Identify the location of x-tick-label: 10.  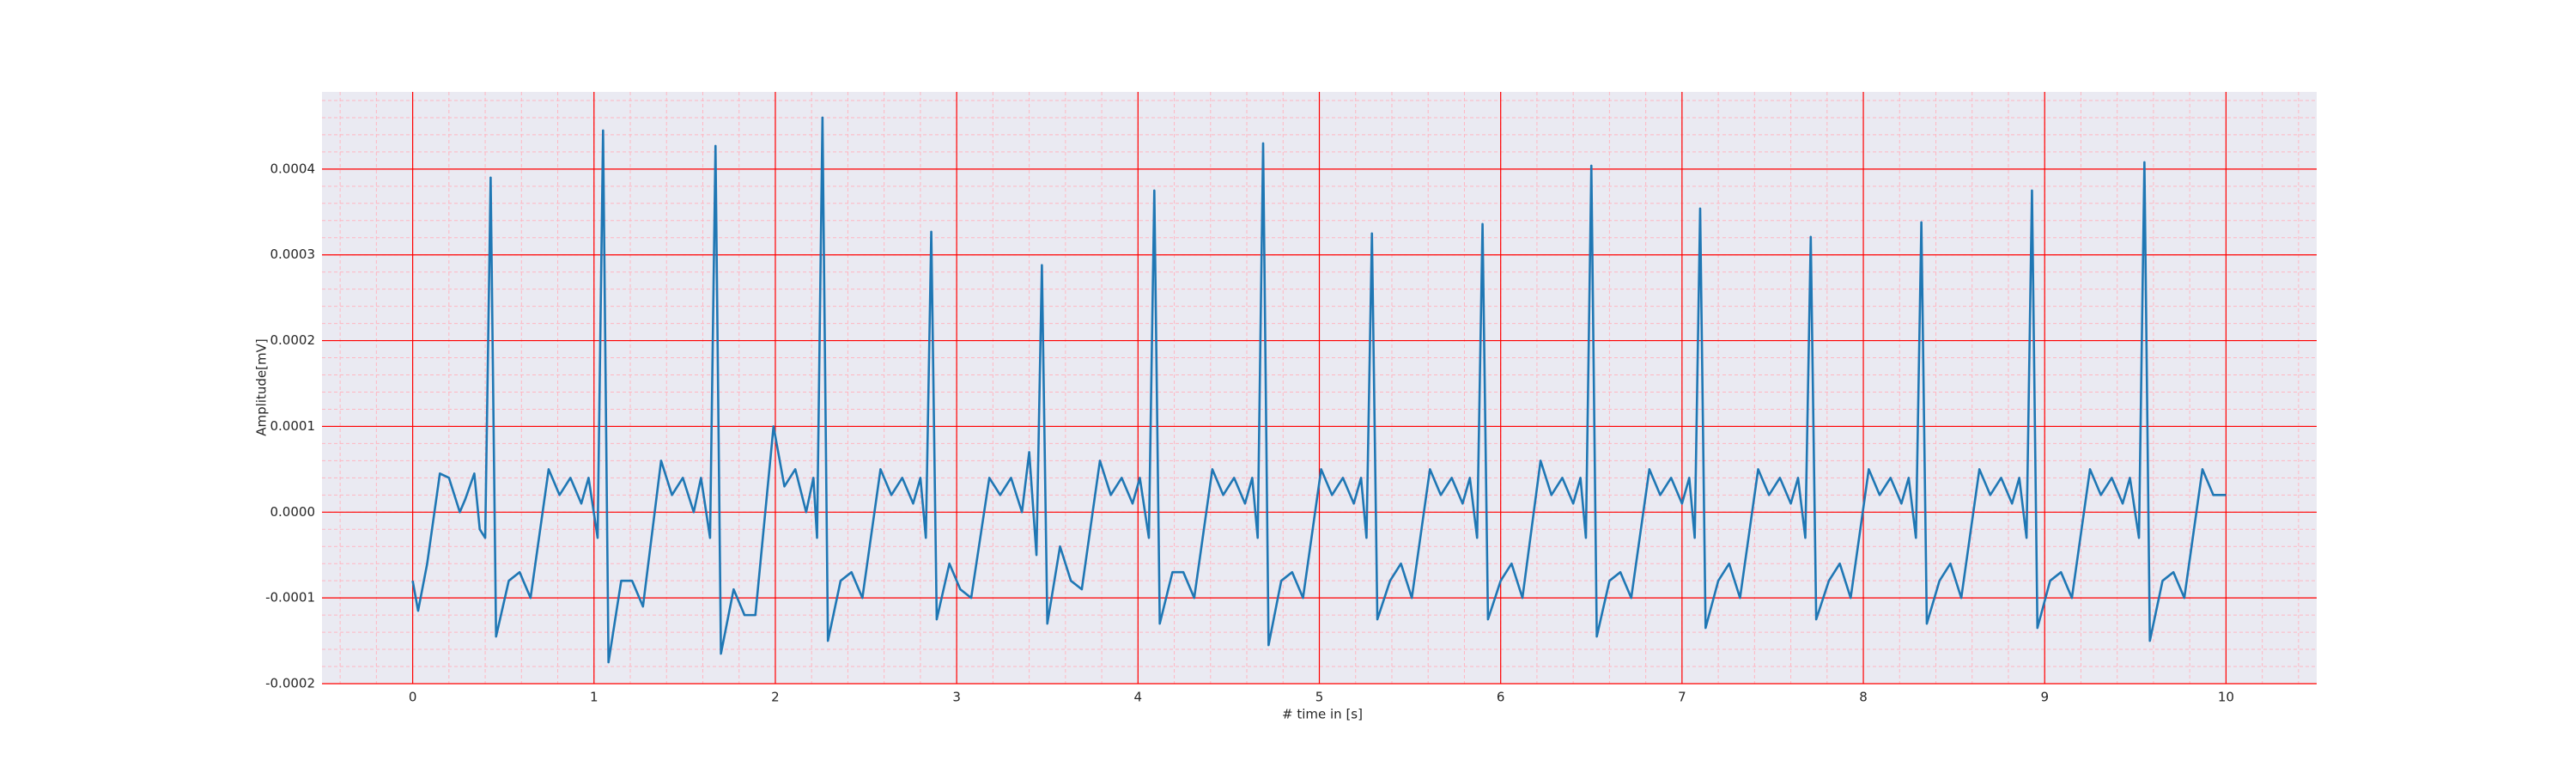
(2226, 697).